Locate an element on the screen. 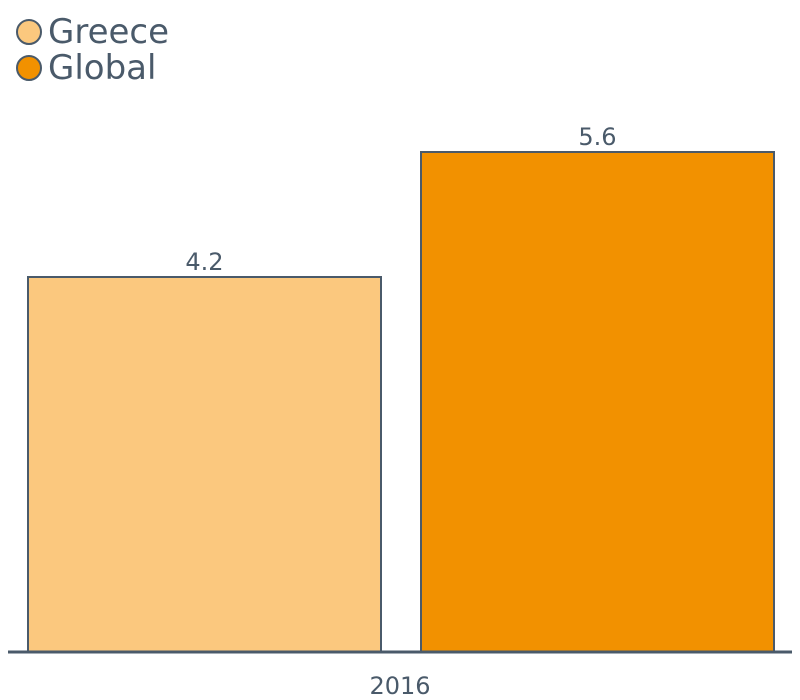 This screenshot has width=800, height=700. legend-swatch-greece is located at coordinates (29, 32).